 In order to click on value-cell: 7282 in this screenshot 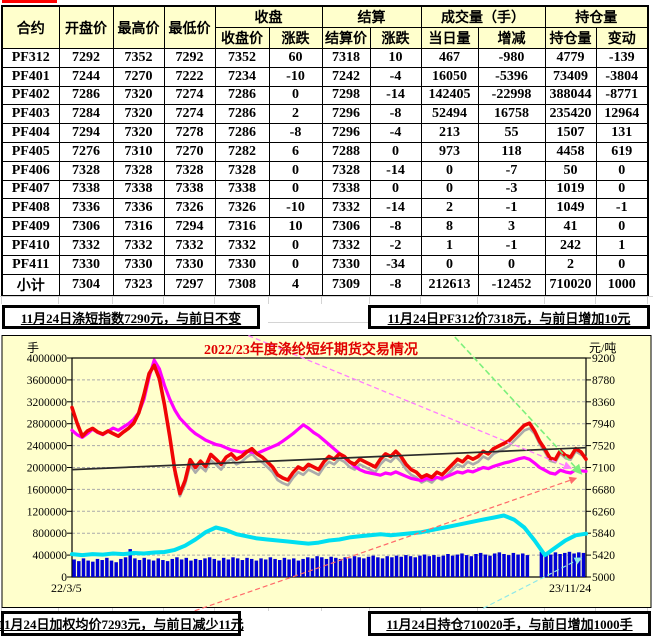, I will do `click(242, 151)`.